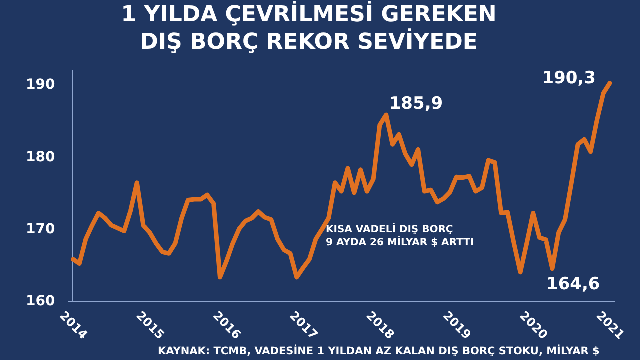  What do you see at coordinates (569, 78) in the screenshot?
I see `data-label: 190,3` at bounding box center [569, 78].